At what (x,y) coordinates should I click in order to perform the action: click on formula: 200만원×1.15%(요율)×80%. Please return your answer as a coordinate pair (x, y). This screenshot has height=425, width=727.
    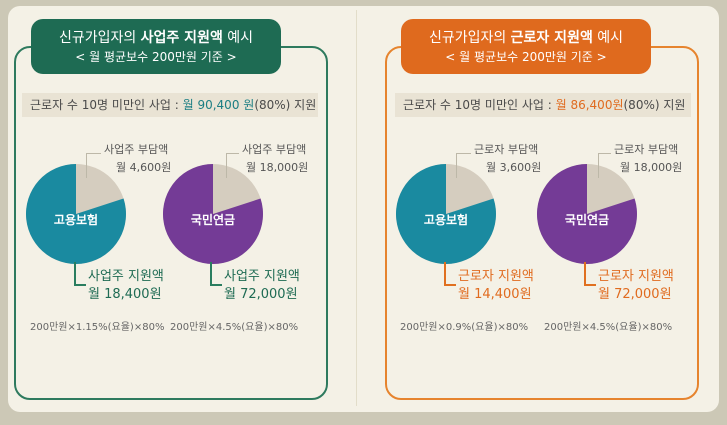
    Looking at the image, I should click on (97, 327).